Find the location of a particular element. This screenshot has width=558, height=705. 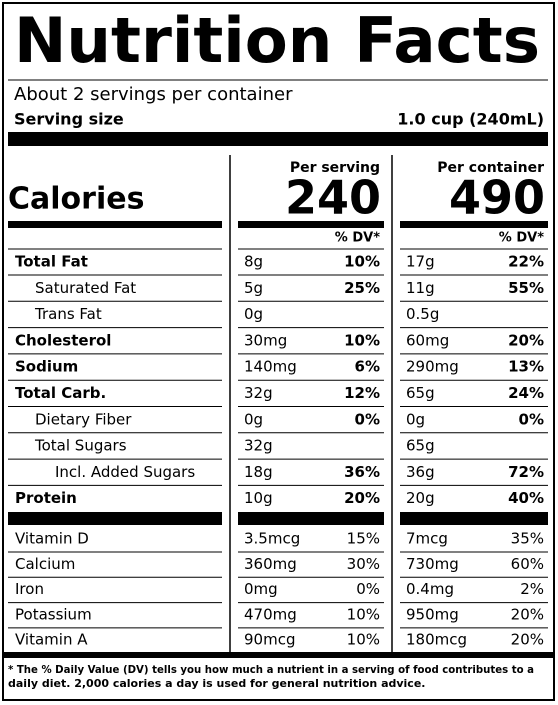

amount: 470mg is located at coordinates (270, 614).